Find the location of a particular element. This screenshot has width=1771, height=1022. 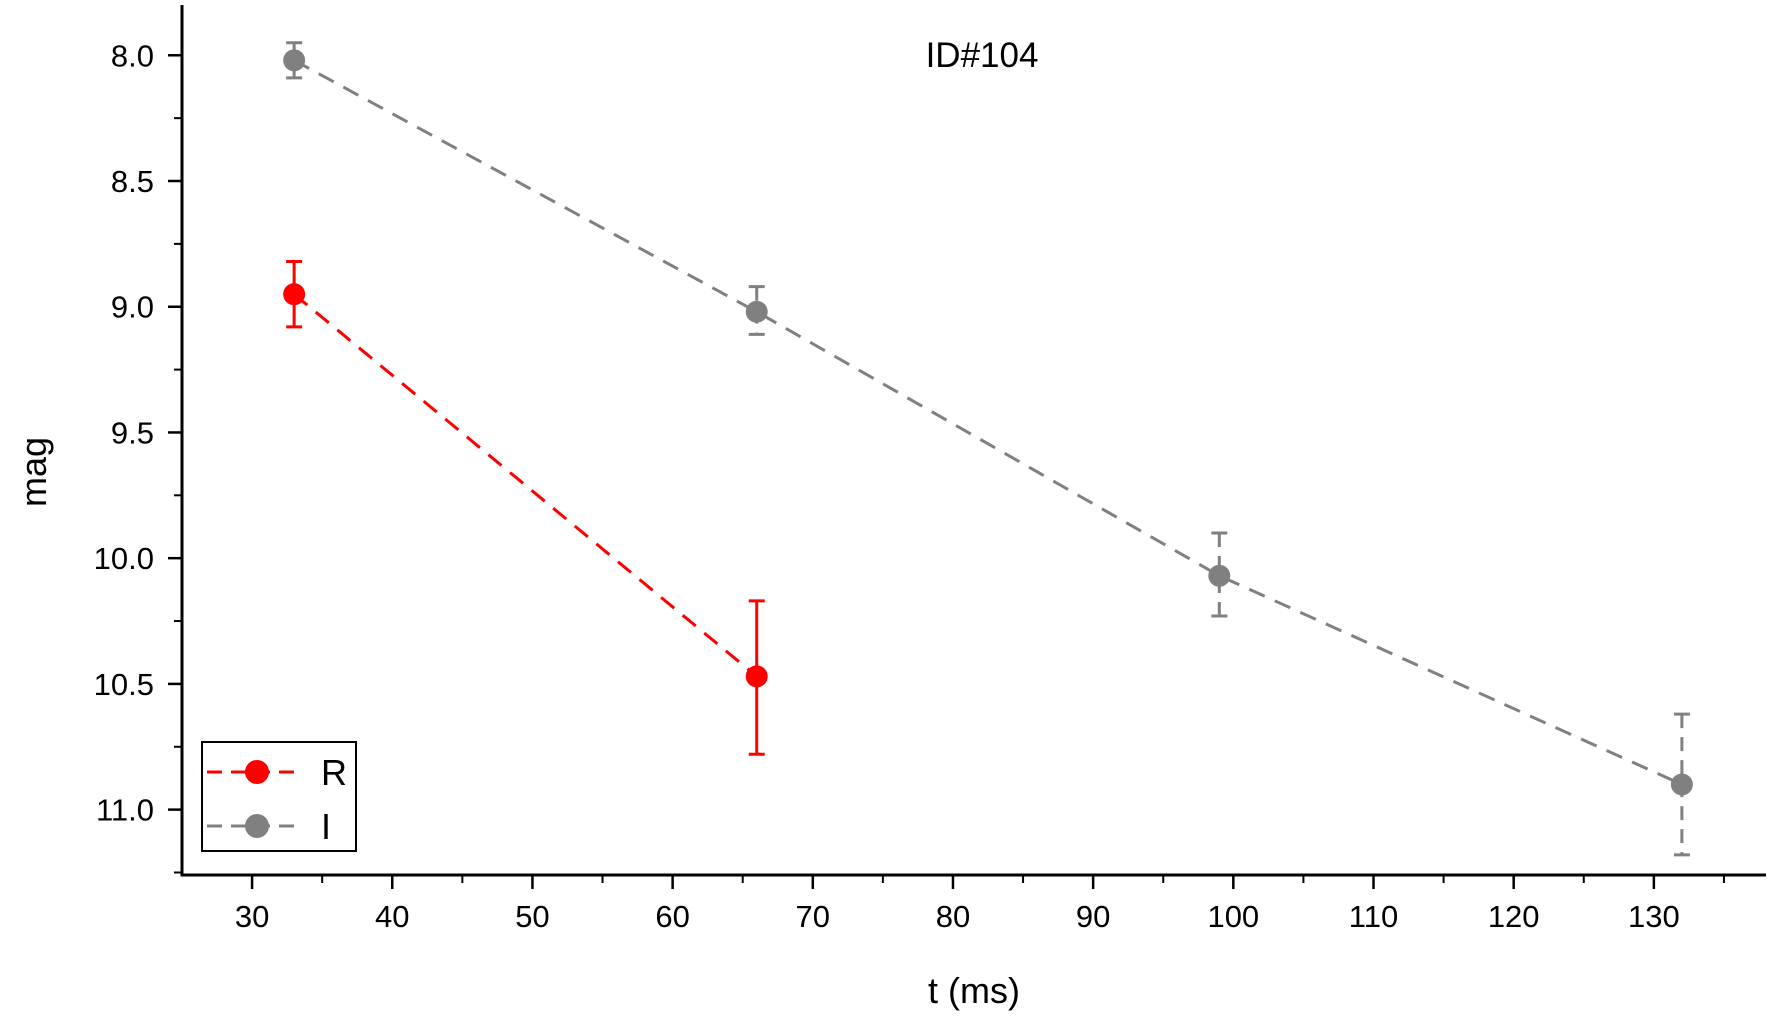

y-tick-label: 9.5 is located at coordinates (132, 432).